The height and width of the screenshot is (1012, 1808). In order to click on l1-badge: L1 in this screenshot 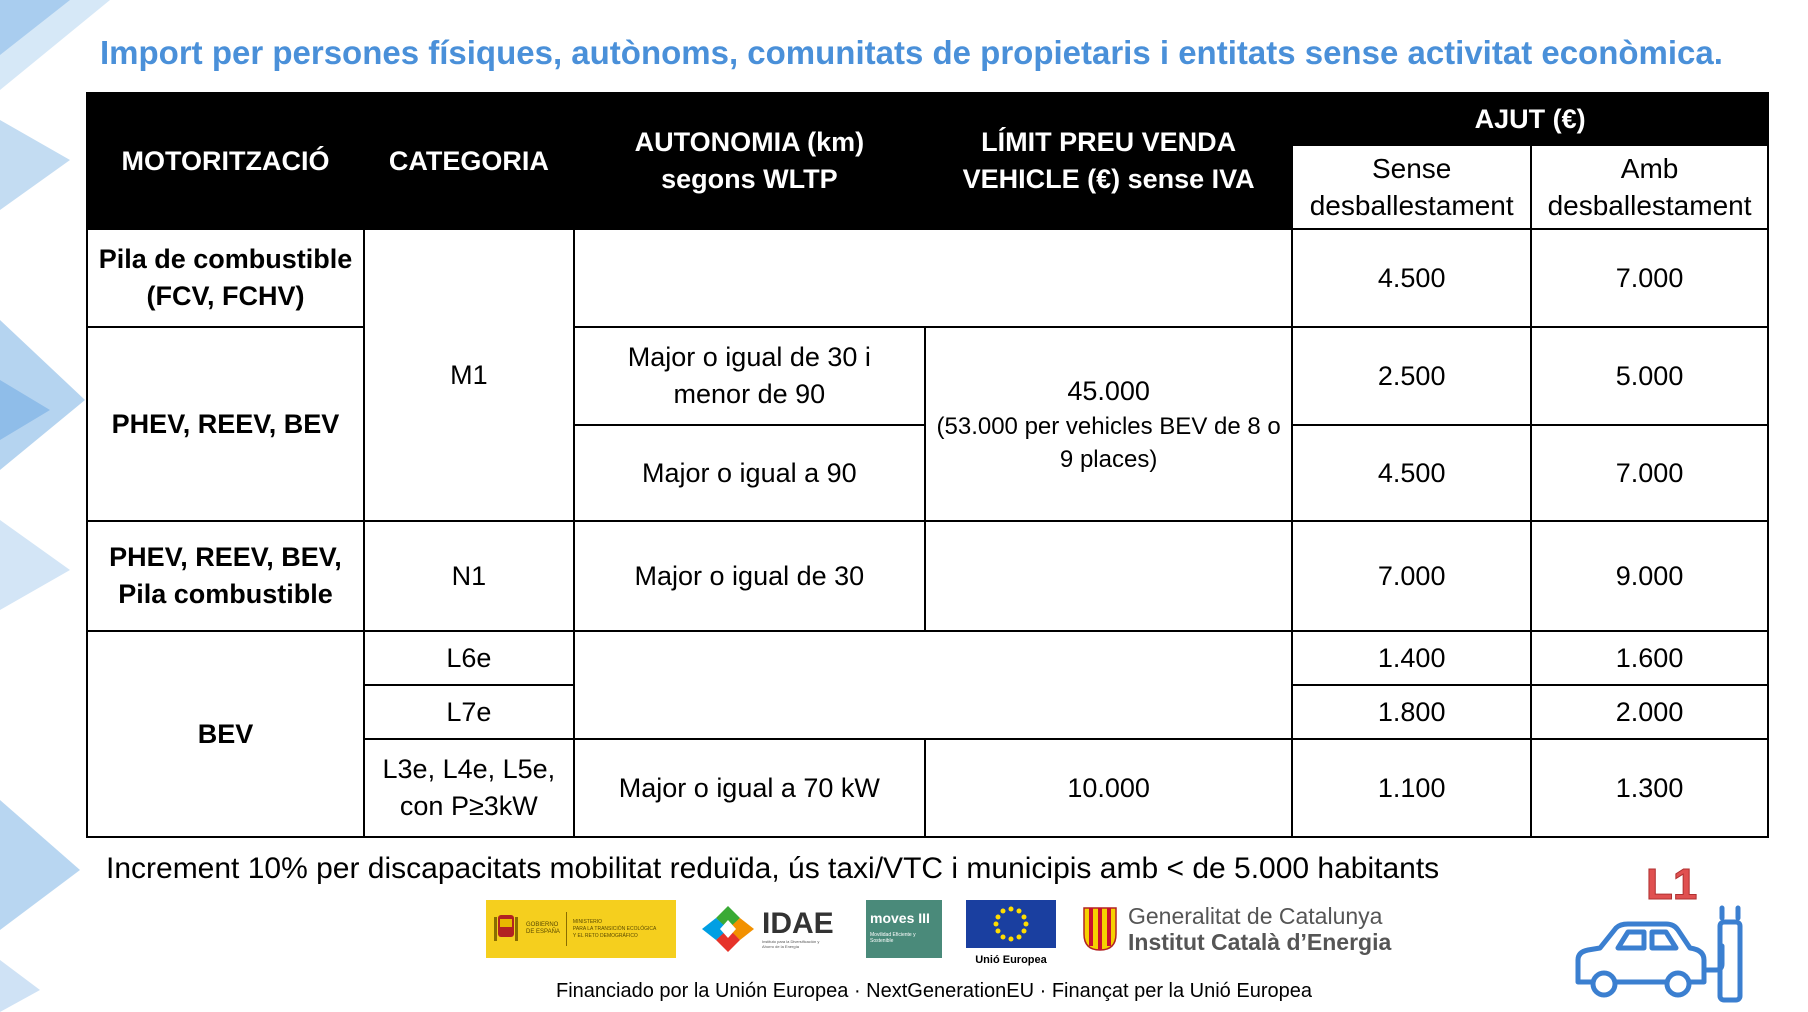, I will do `click(1660, 935)`.